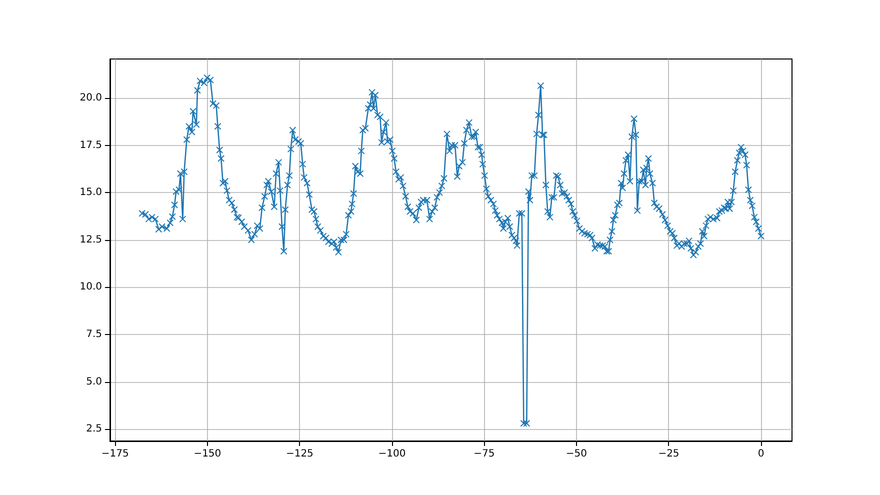  I want to click on y-tick-label: 2.5, so click(94, 429).